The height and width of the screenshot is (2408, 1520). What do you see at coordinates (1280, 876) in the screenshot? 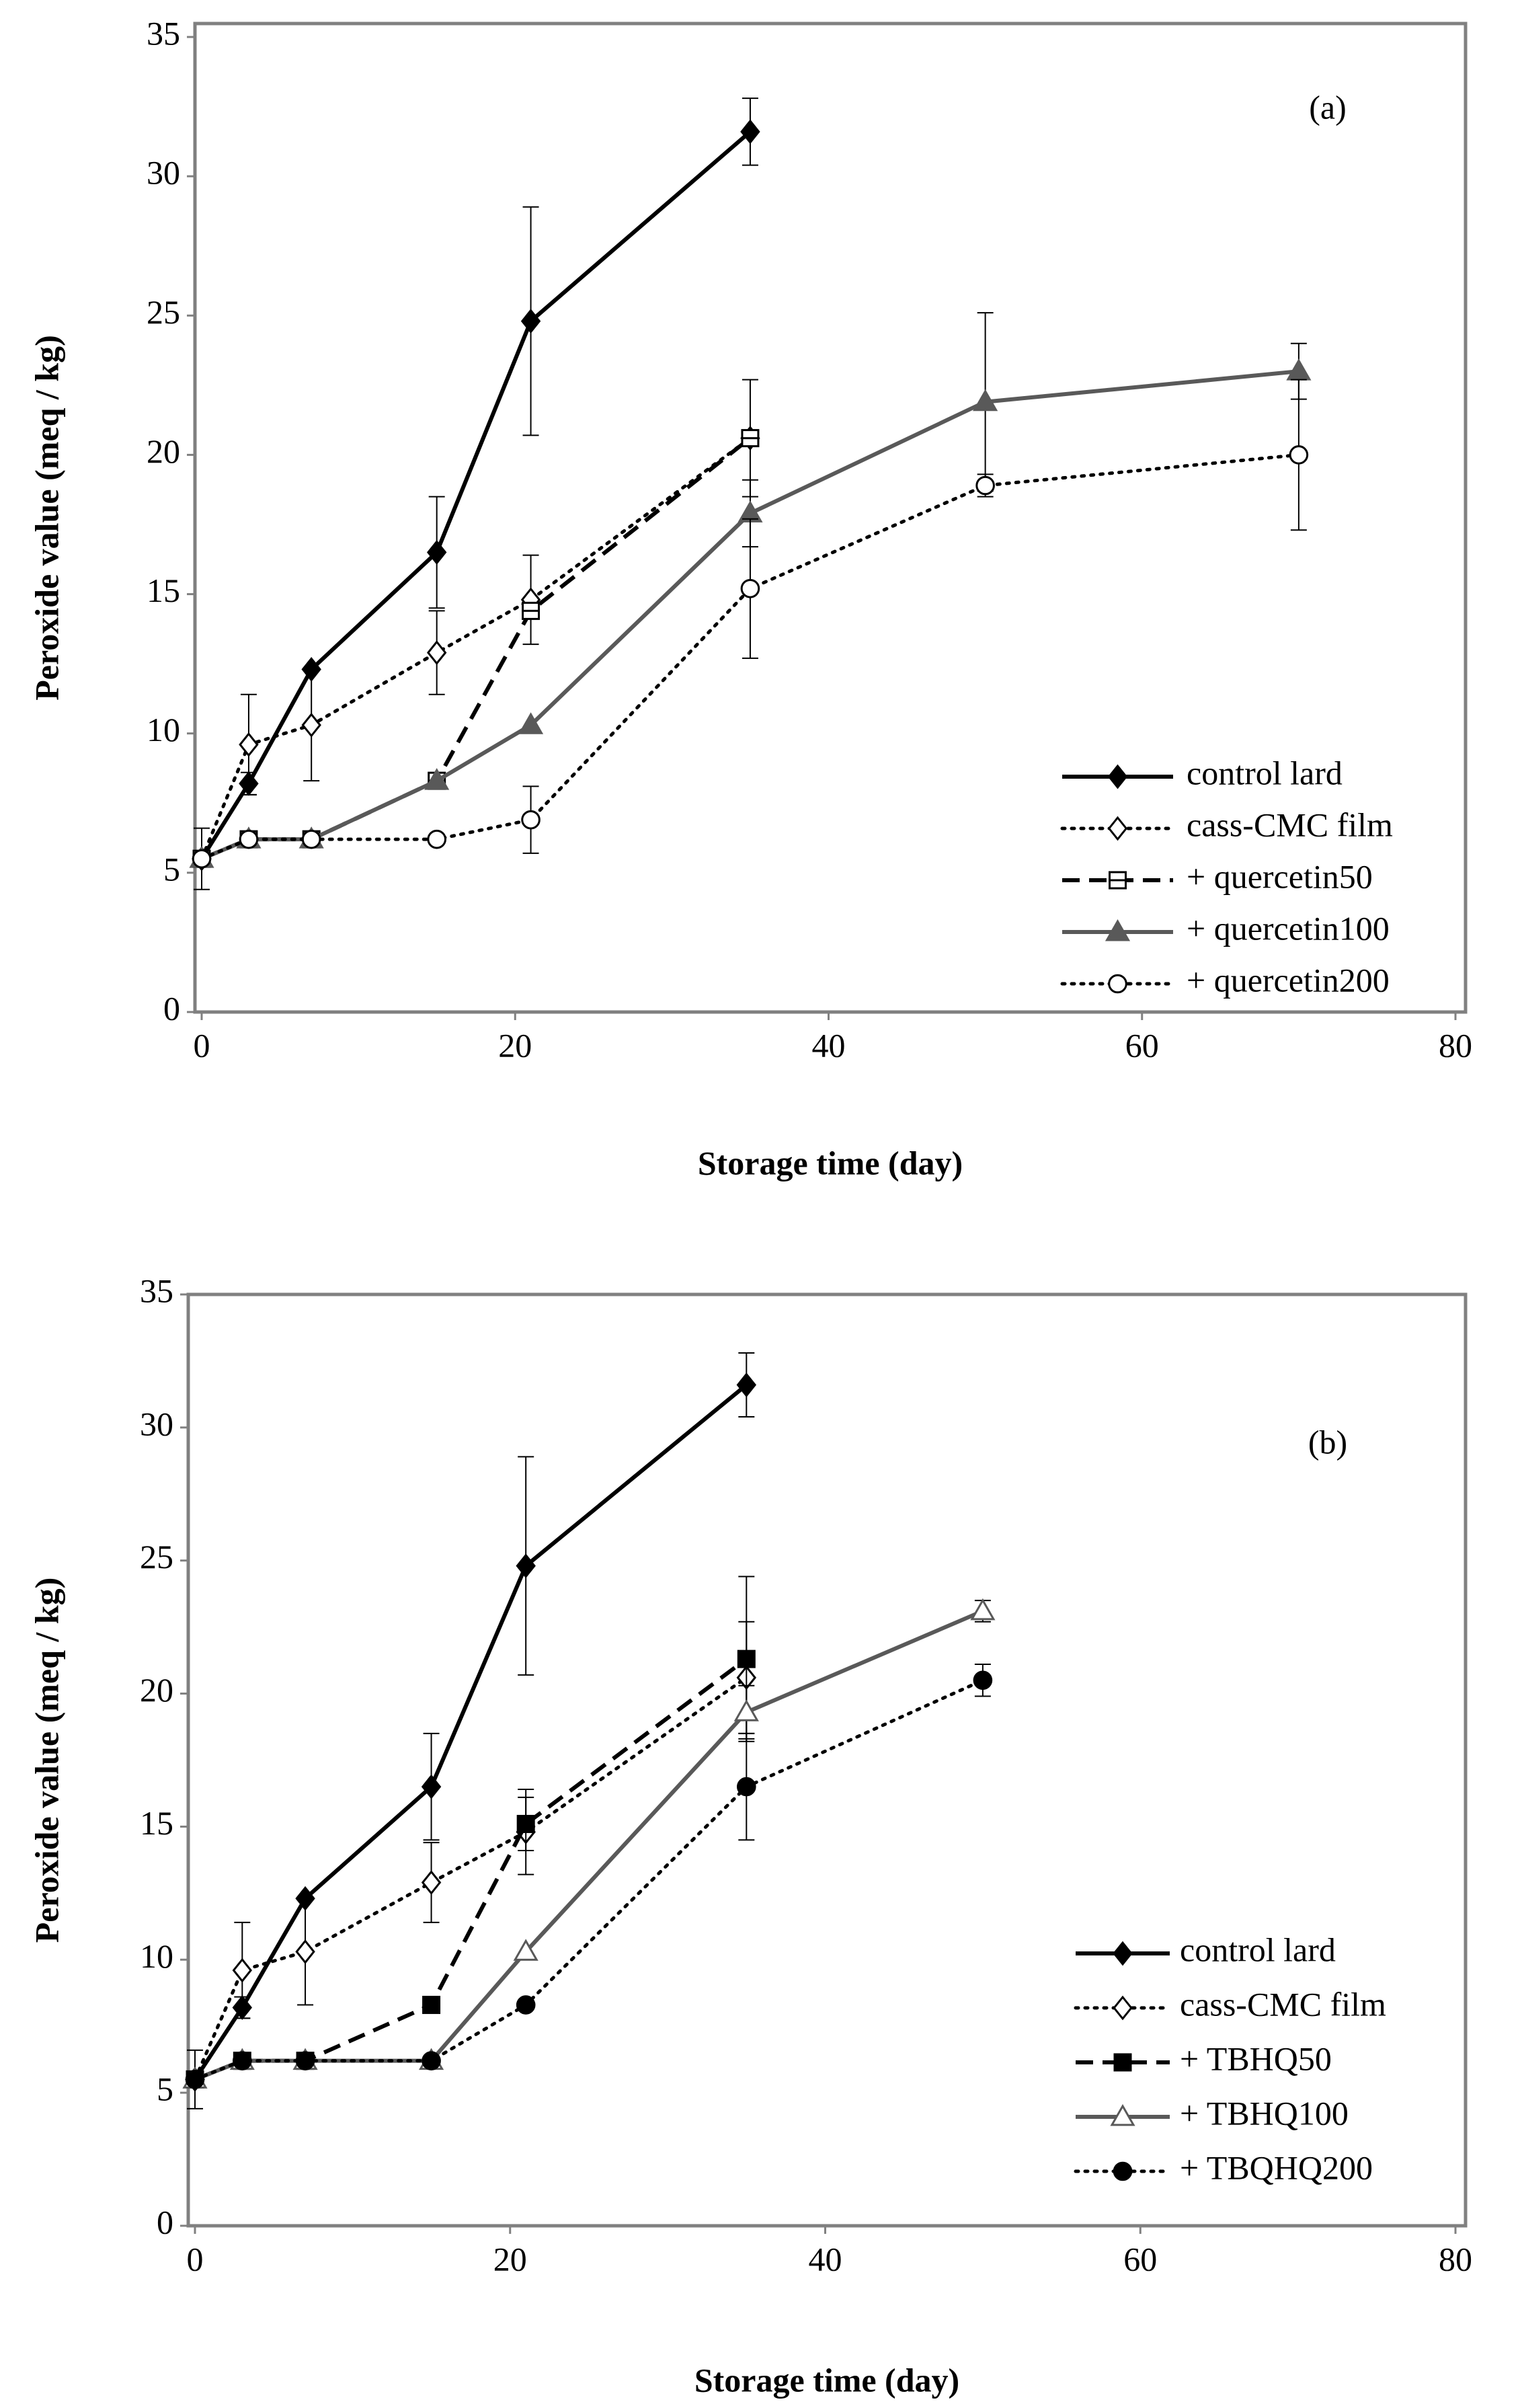
I see `legend-label: + quercetin50` at bounding box center [1280, 876].